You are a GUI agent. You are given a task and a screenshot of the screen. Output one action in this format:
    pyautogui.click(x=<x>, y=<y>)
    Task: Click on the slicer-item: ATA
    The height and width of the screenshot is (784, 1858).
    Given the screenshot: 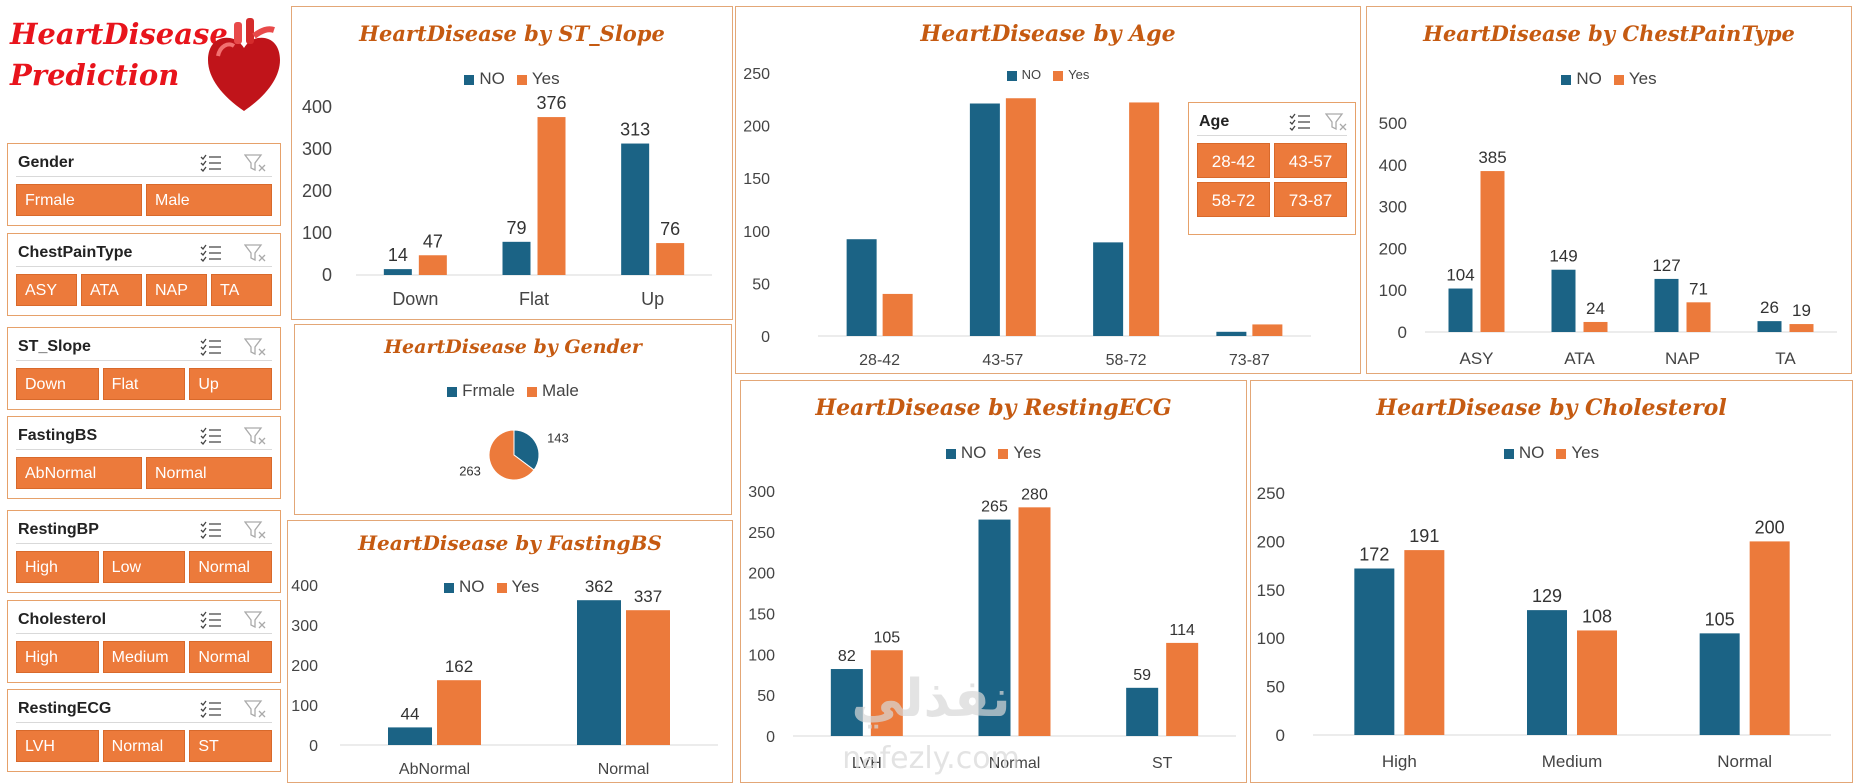 What is the action you would take?
    pyautogui.click(x=111, y=290)
    